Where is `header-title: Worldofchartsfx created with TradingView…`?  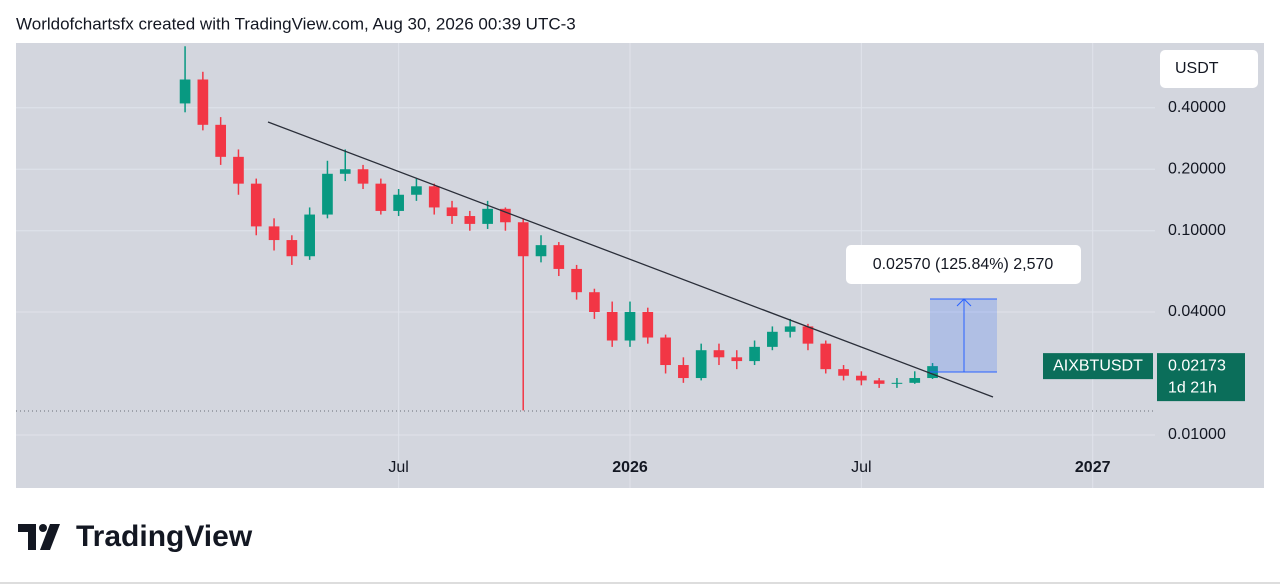 header-title: Worldofchartsfx created with TradingView… is located at coordinates (296, 23).